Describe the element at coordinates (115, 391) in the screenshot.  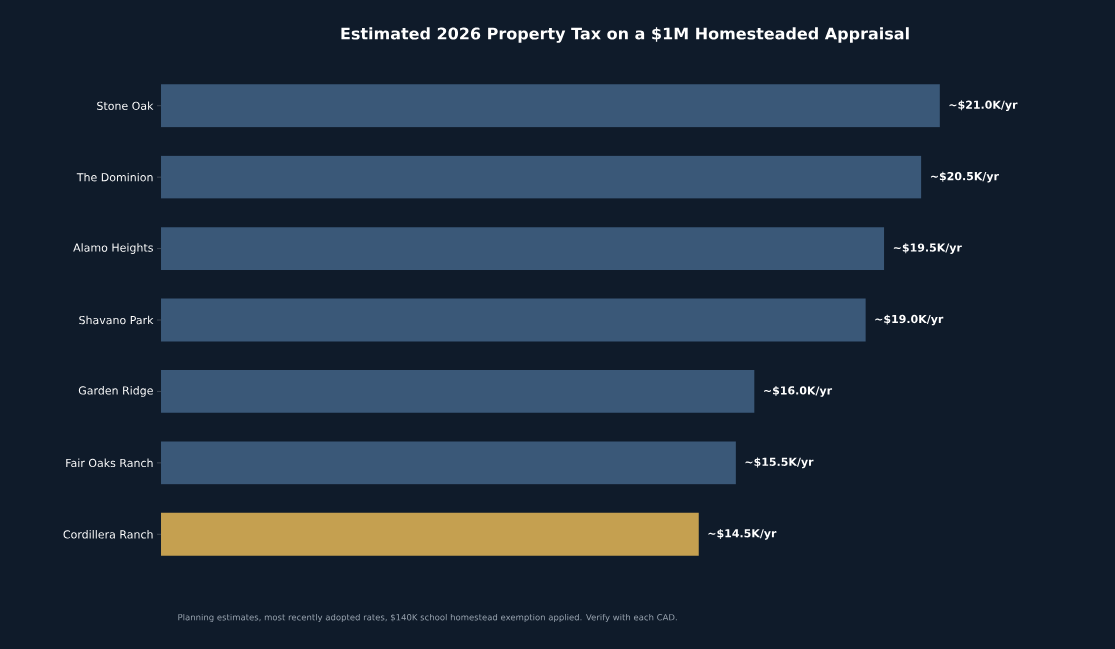
I see `y-tick-label: Garden Ridge` at that location.